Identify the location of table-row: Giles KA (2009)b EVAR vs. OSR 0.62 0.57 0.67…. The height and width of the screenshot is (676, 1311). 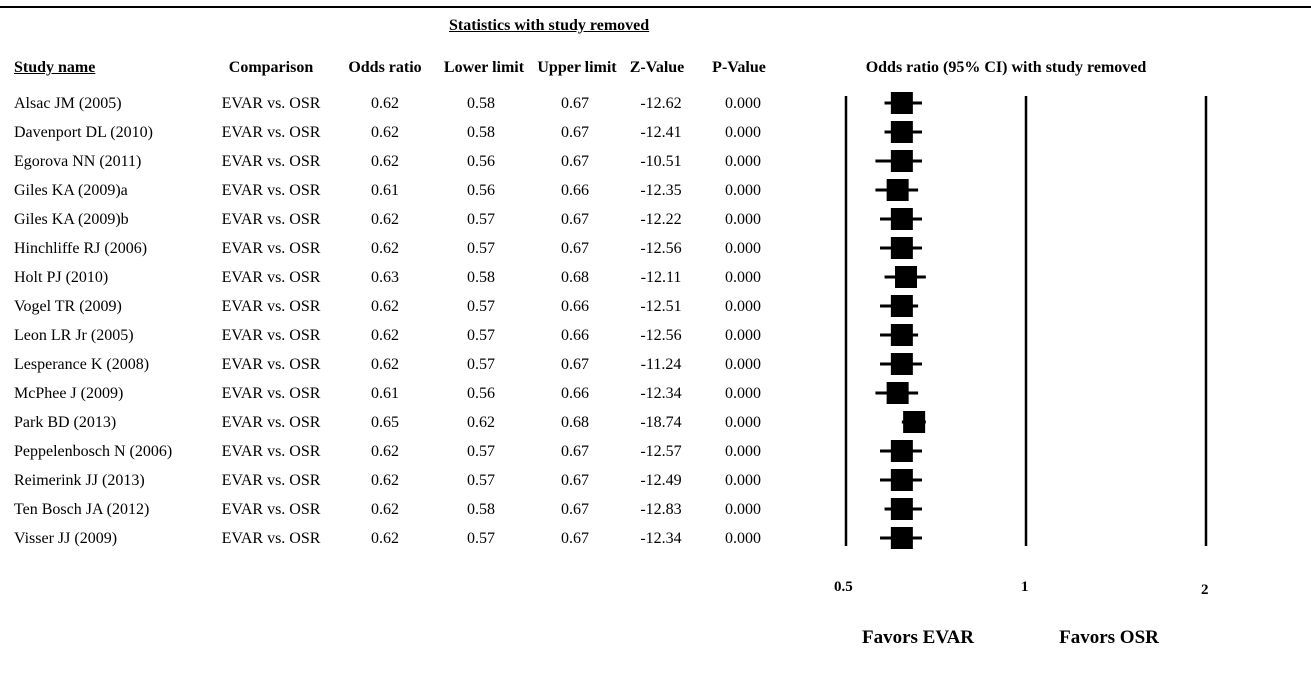
(400, 219).